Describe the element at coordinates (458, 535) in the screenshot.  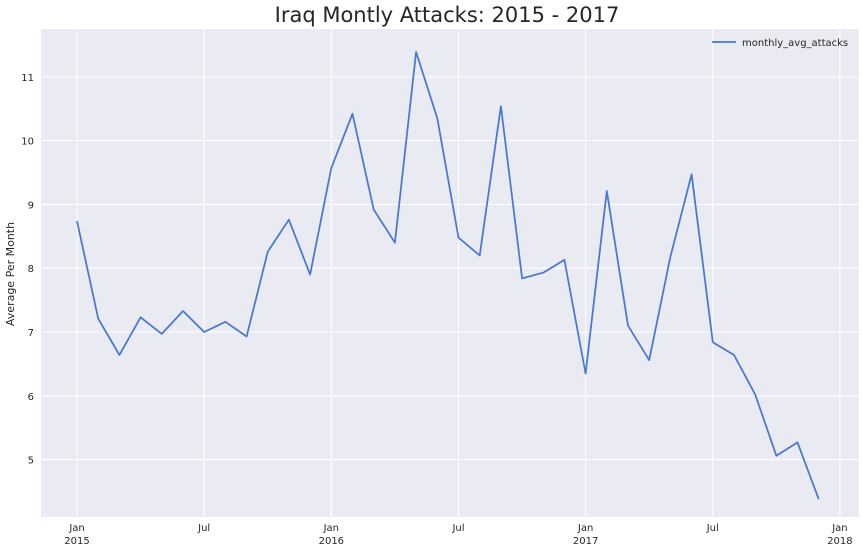
I see `x-axis-ticks: Jan 2015 Jul Jan 2016 Jul Jan 2017 Jul Jan 2018` at that location.